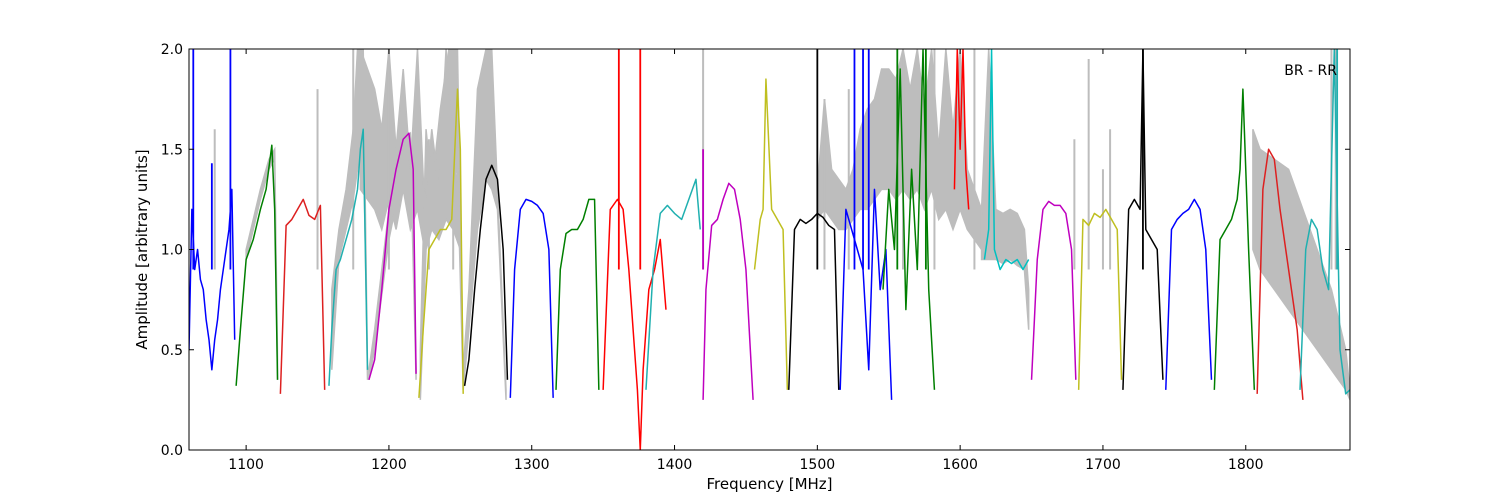 This screenshot has width=1500, height=500. Describe the element at coordinates (389, 465) in the screenshot. I see `x-tick-label: 1200` at that location.